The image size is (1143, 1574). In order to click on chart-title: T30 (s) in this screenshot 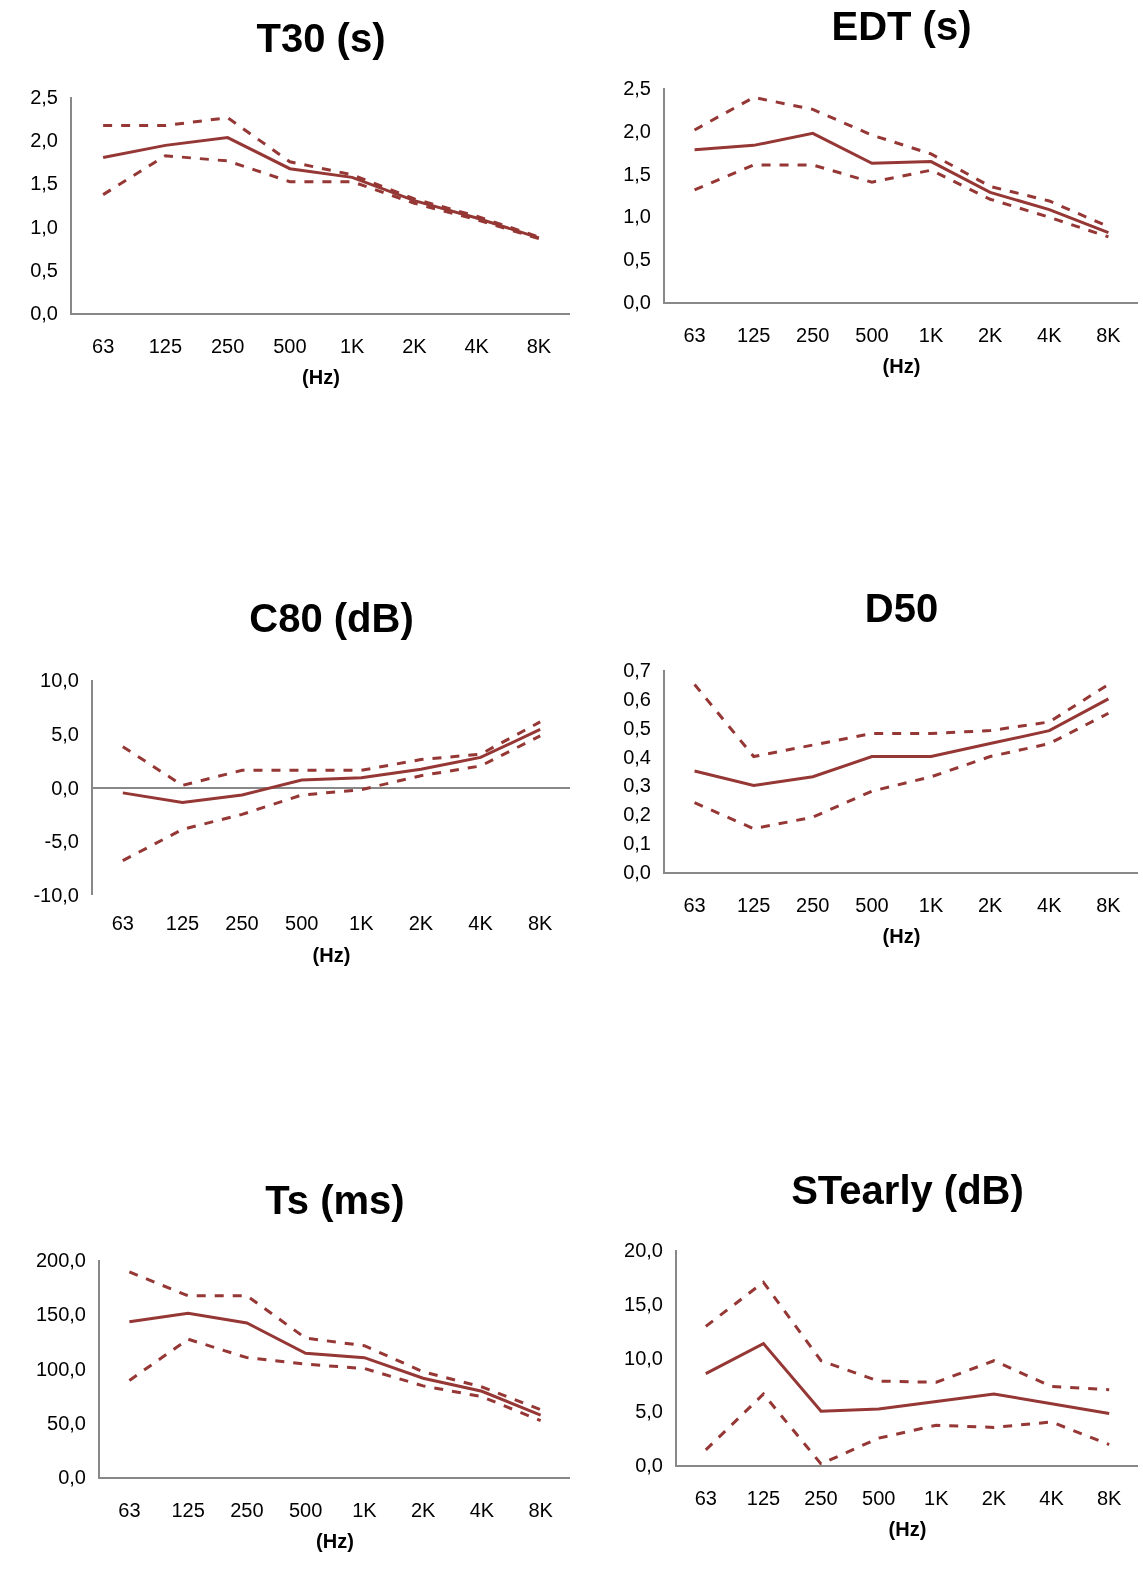, I will do `click(321, 38)`.